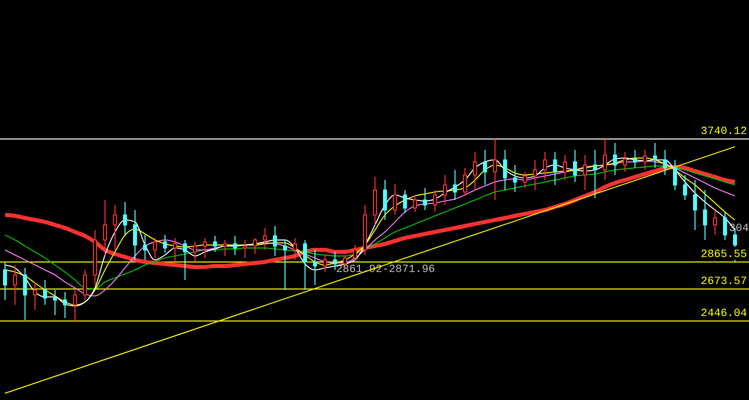  I want to click on ref-line-label: 3740.12, so click(723, 132).